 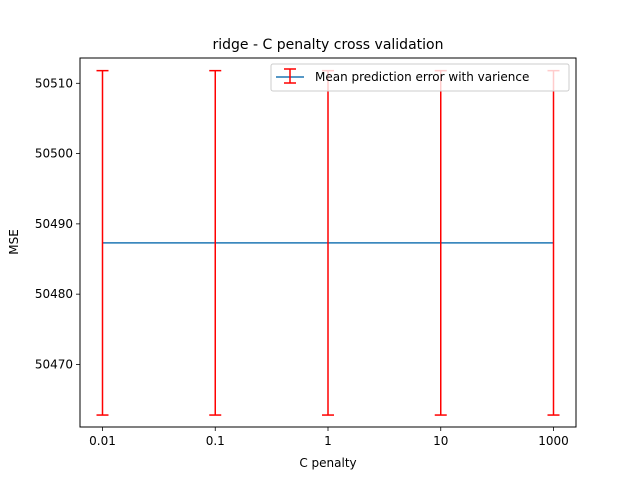 I want to click on x-tick-label: 1, so click(x=328, y=441).